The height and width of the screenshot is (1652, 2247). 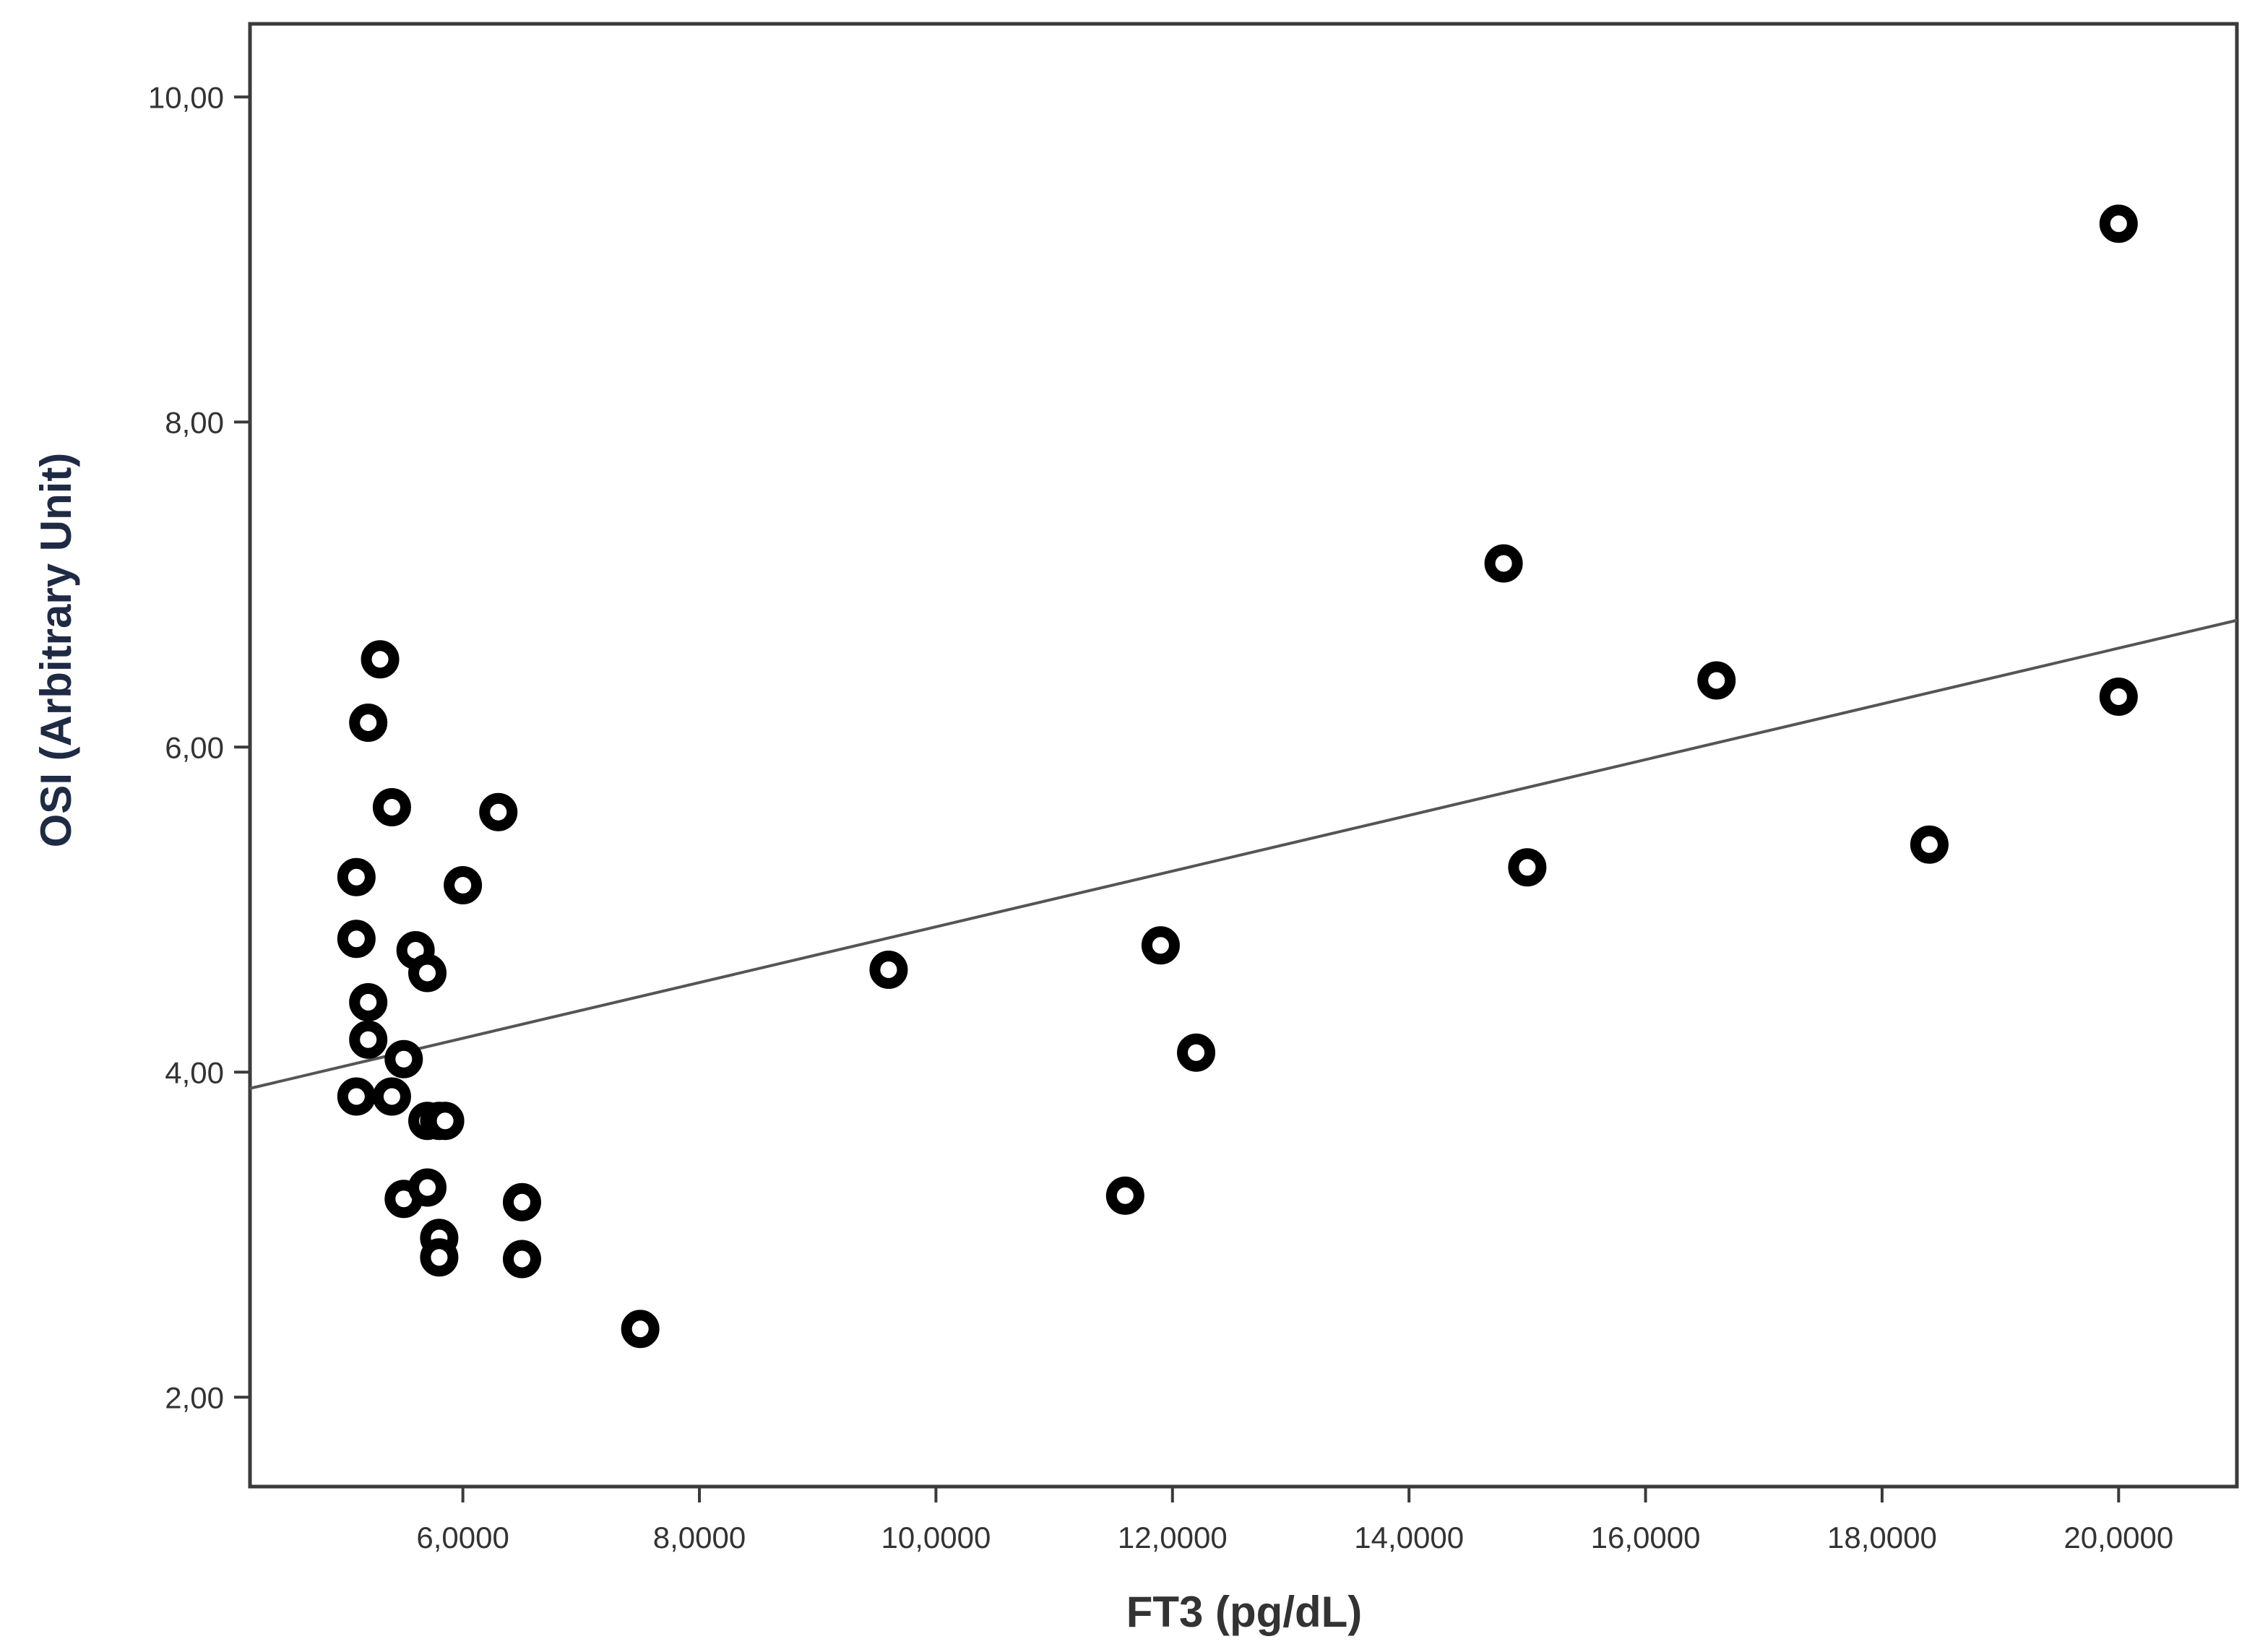 I want to click on x-tick-label: 16,0000, so click(x=1646, y=1537).